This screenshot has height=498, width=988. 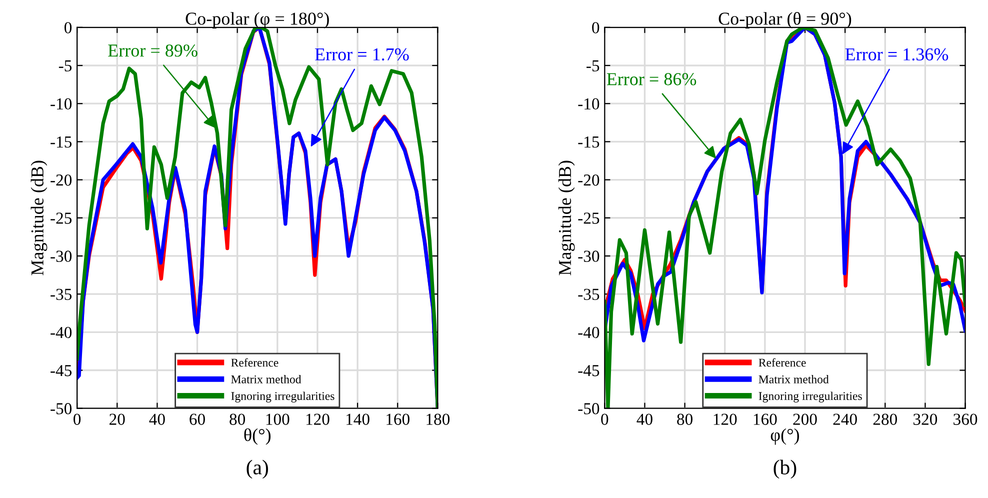 I want to click on text: (b), so click(x=785, y=469).